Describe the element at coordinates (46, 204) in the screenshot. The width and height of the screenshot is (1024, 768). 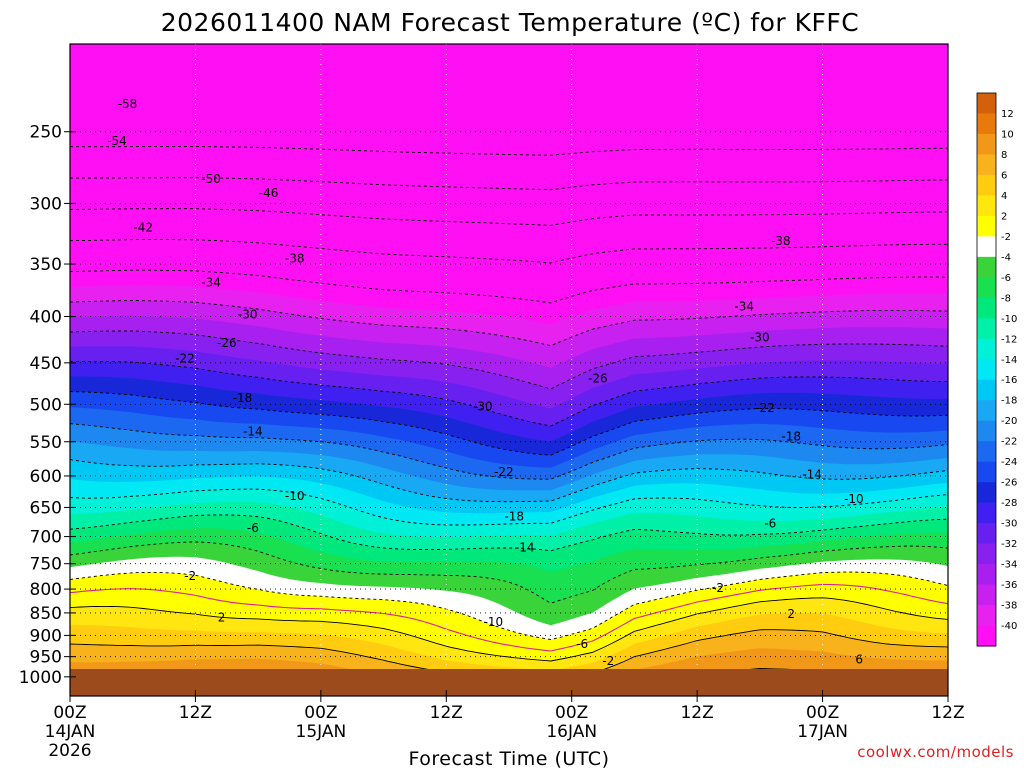
I see `y-tick-label: 300` at that location.